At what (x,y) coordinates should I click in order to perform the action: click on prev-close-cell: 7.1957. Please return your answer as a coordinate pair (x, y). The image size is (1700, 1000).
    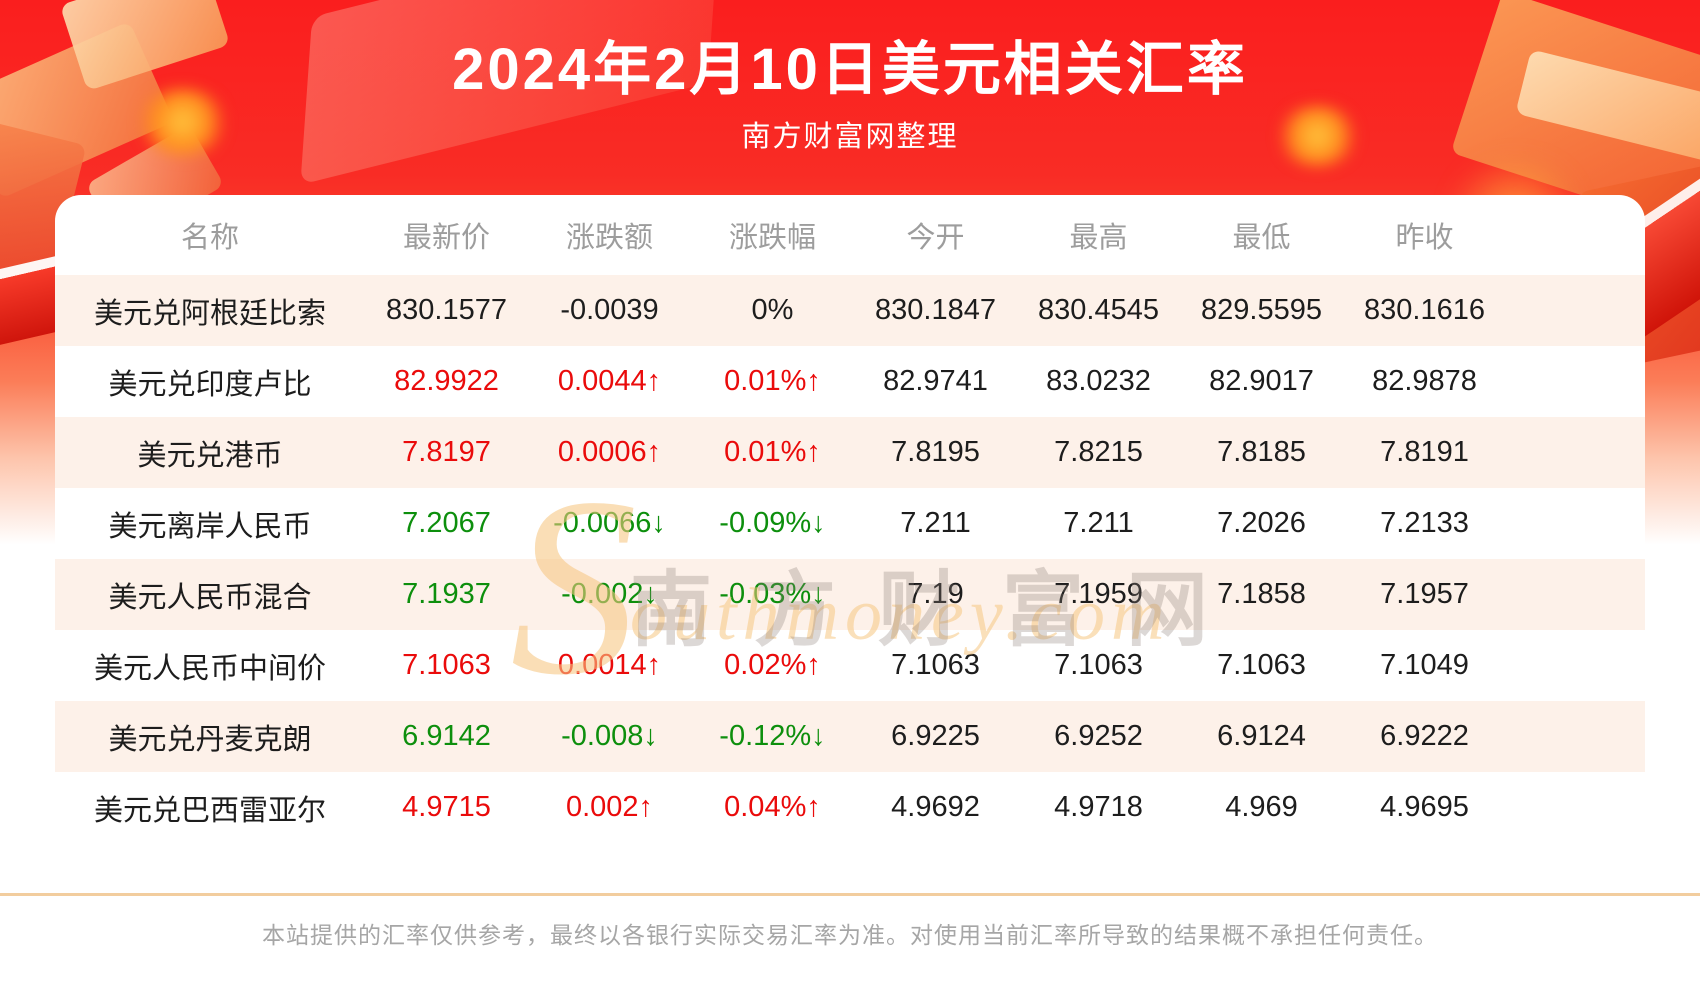
    Looking at the image, I should click on (1424, 594).